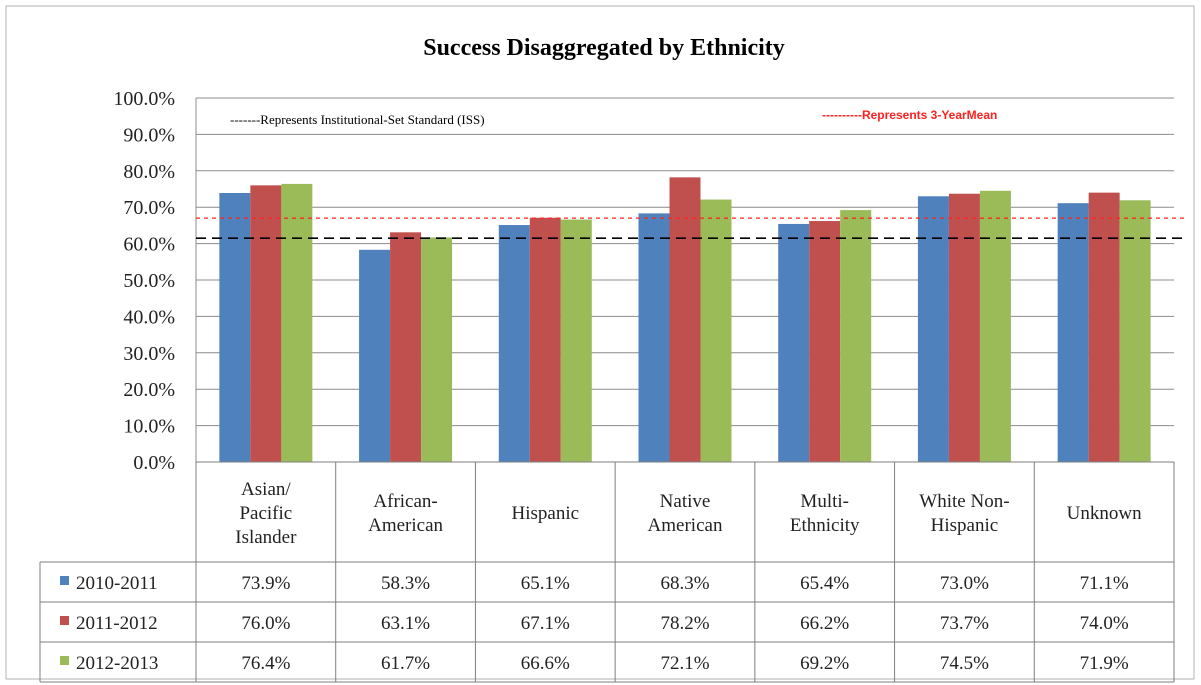 The height and width of the screenshot is (685, 1201). What do you see at coordinates (266, 537) in the screenshot?
I see `category-label: Islander` at bounding box center [266, 537].